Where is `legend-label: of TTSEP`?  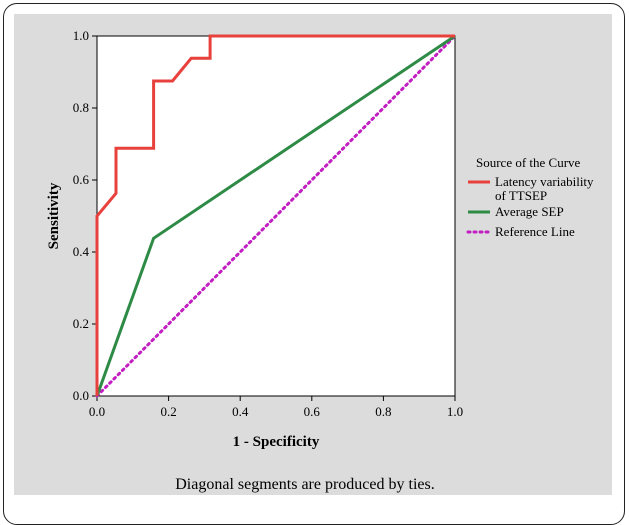 legend-label: of TTSEP is located at coordinates (521, 195).